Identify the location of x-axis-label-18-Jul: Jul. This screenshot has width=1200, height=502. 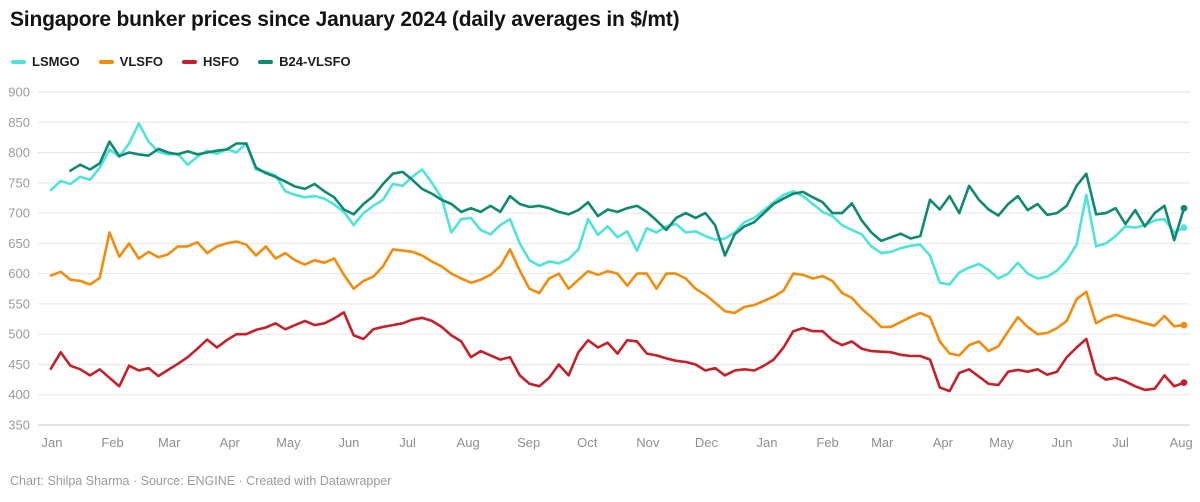
(1120, 442).